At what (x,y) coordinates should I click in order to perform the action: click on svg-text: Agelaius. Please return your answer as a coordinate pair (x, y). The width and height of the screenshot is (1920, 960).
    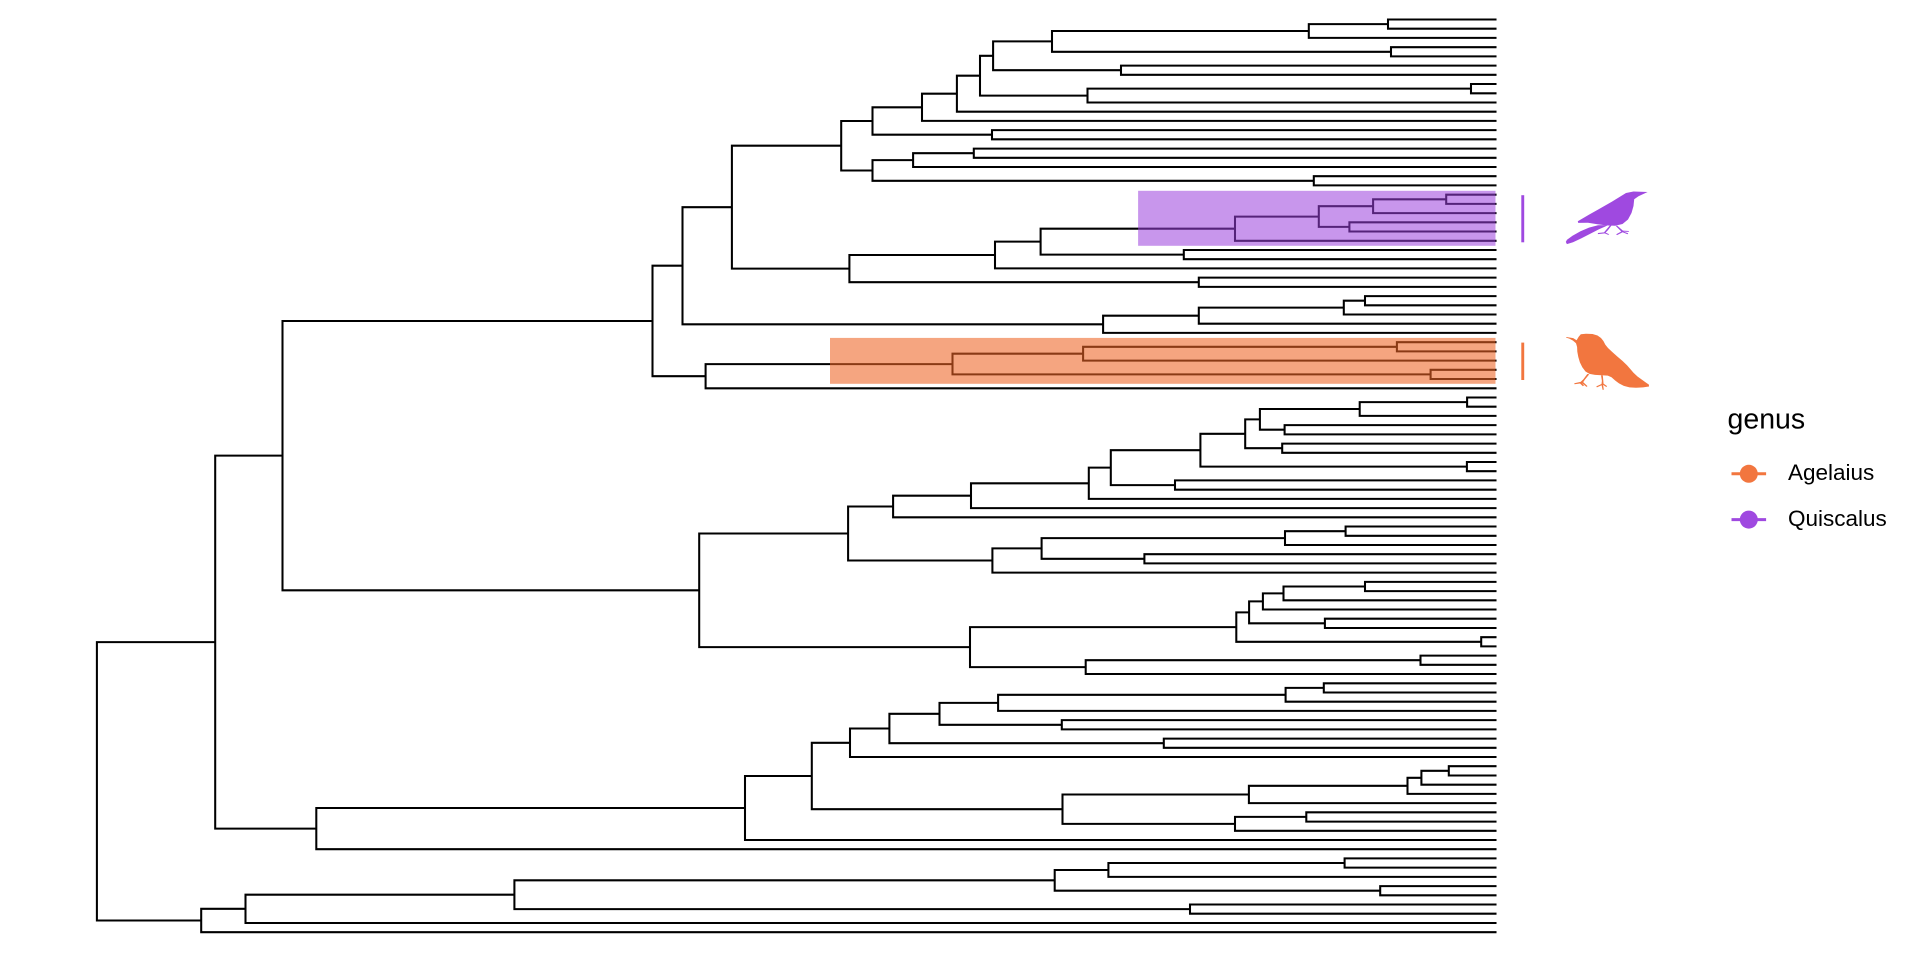
    Looking at the image, I should click on (1831, 472).